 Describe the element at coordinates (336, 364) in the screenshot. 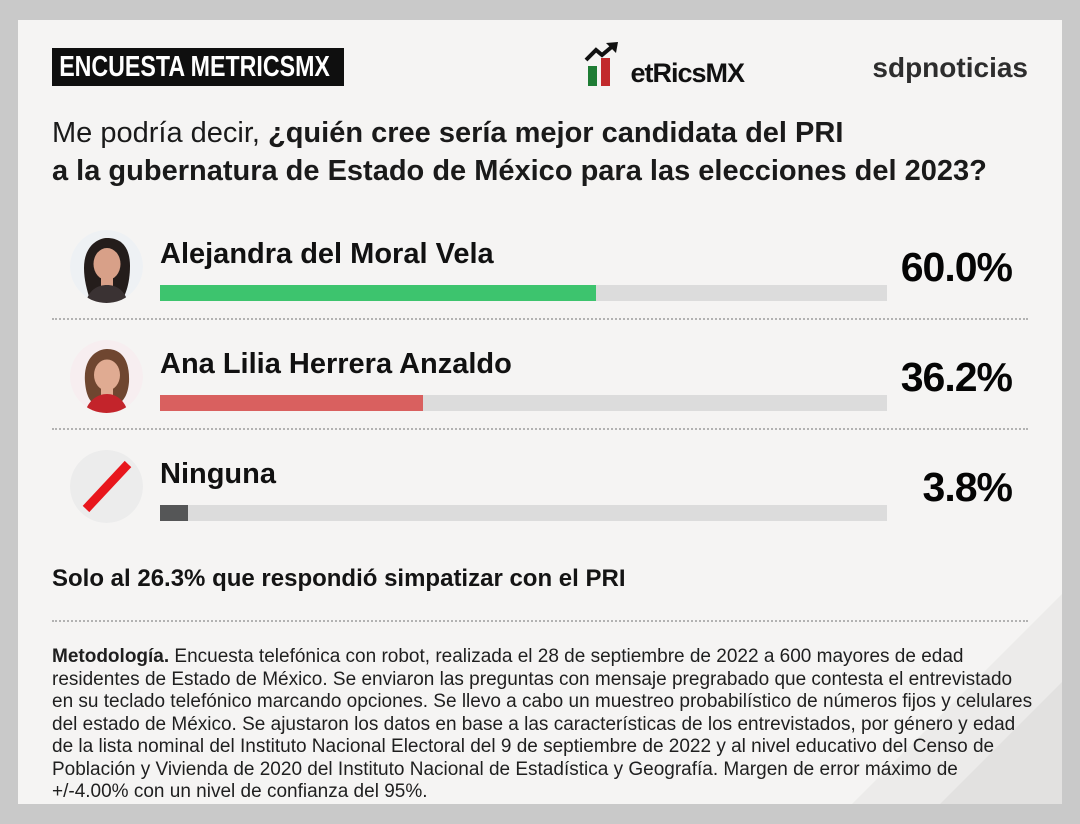

I see `candidate-name: Ana Lilia Herrera Anzaldo` at that location.